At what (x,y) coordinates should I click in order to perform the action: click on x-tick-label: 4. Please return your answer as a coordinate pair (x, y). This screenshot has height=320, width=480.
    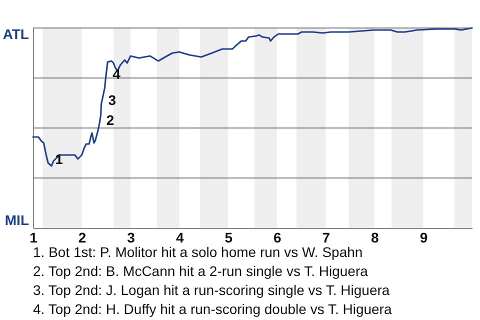
    Looking at the image, I should click on (180, 238).